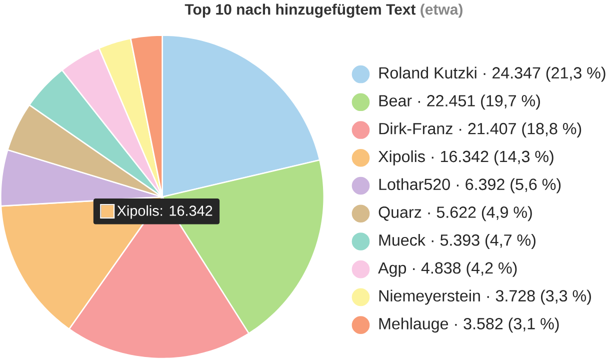 The width and height of the screenshot is (610, 359). I want to click on data-label: · 6.392 (5,6 %), so click(508, 186).